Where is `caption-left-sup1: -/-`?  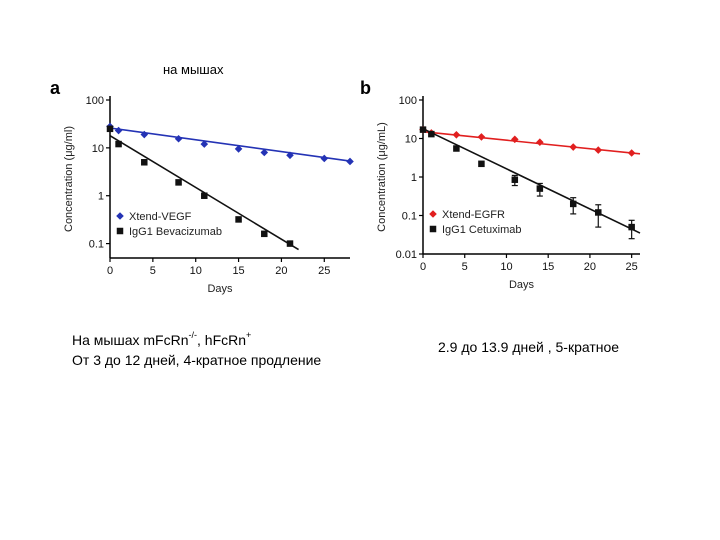
caption-left-sup1: -/- is located at coordinates (193, 335).